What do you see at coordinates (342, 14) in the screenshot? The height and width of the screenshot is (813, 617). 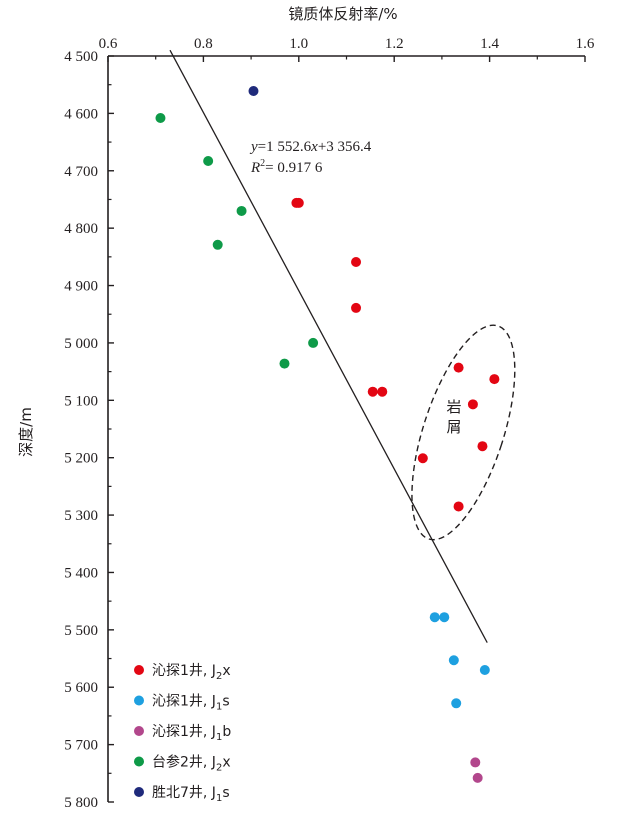 I see `x-axis-title: 镜质体反射率/%` at bounding box center [342, 14].